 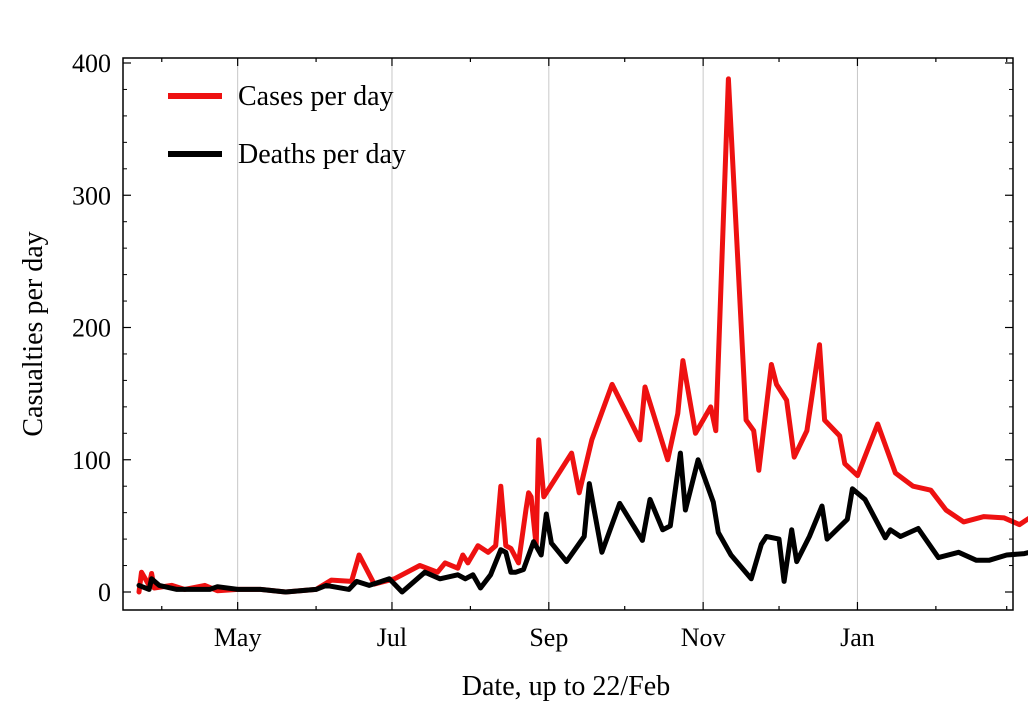 I want to click on x-tick-label: Jul, so click(x=392, y=637).